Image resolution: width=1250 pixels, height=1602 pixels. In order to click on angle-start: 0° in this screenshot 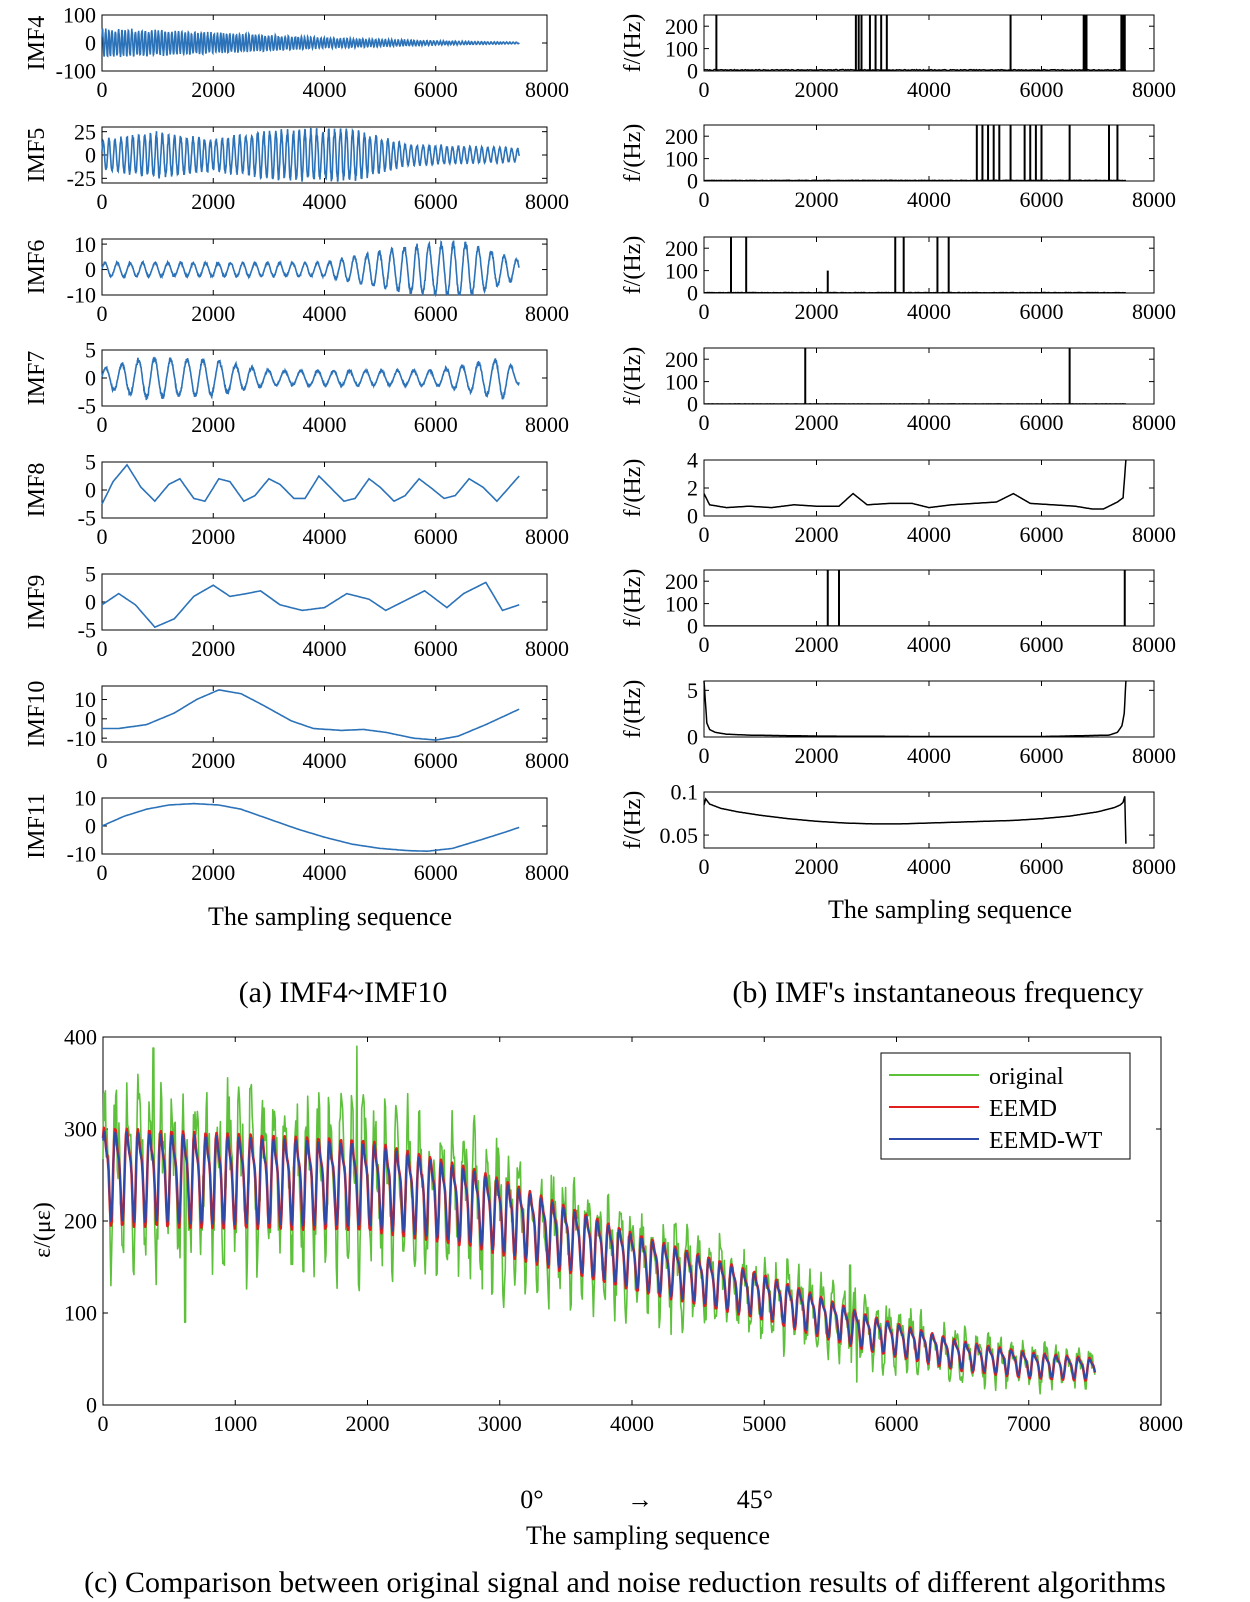, I will do `click(531, 1499)`.